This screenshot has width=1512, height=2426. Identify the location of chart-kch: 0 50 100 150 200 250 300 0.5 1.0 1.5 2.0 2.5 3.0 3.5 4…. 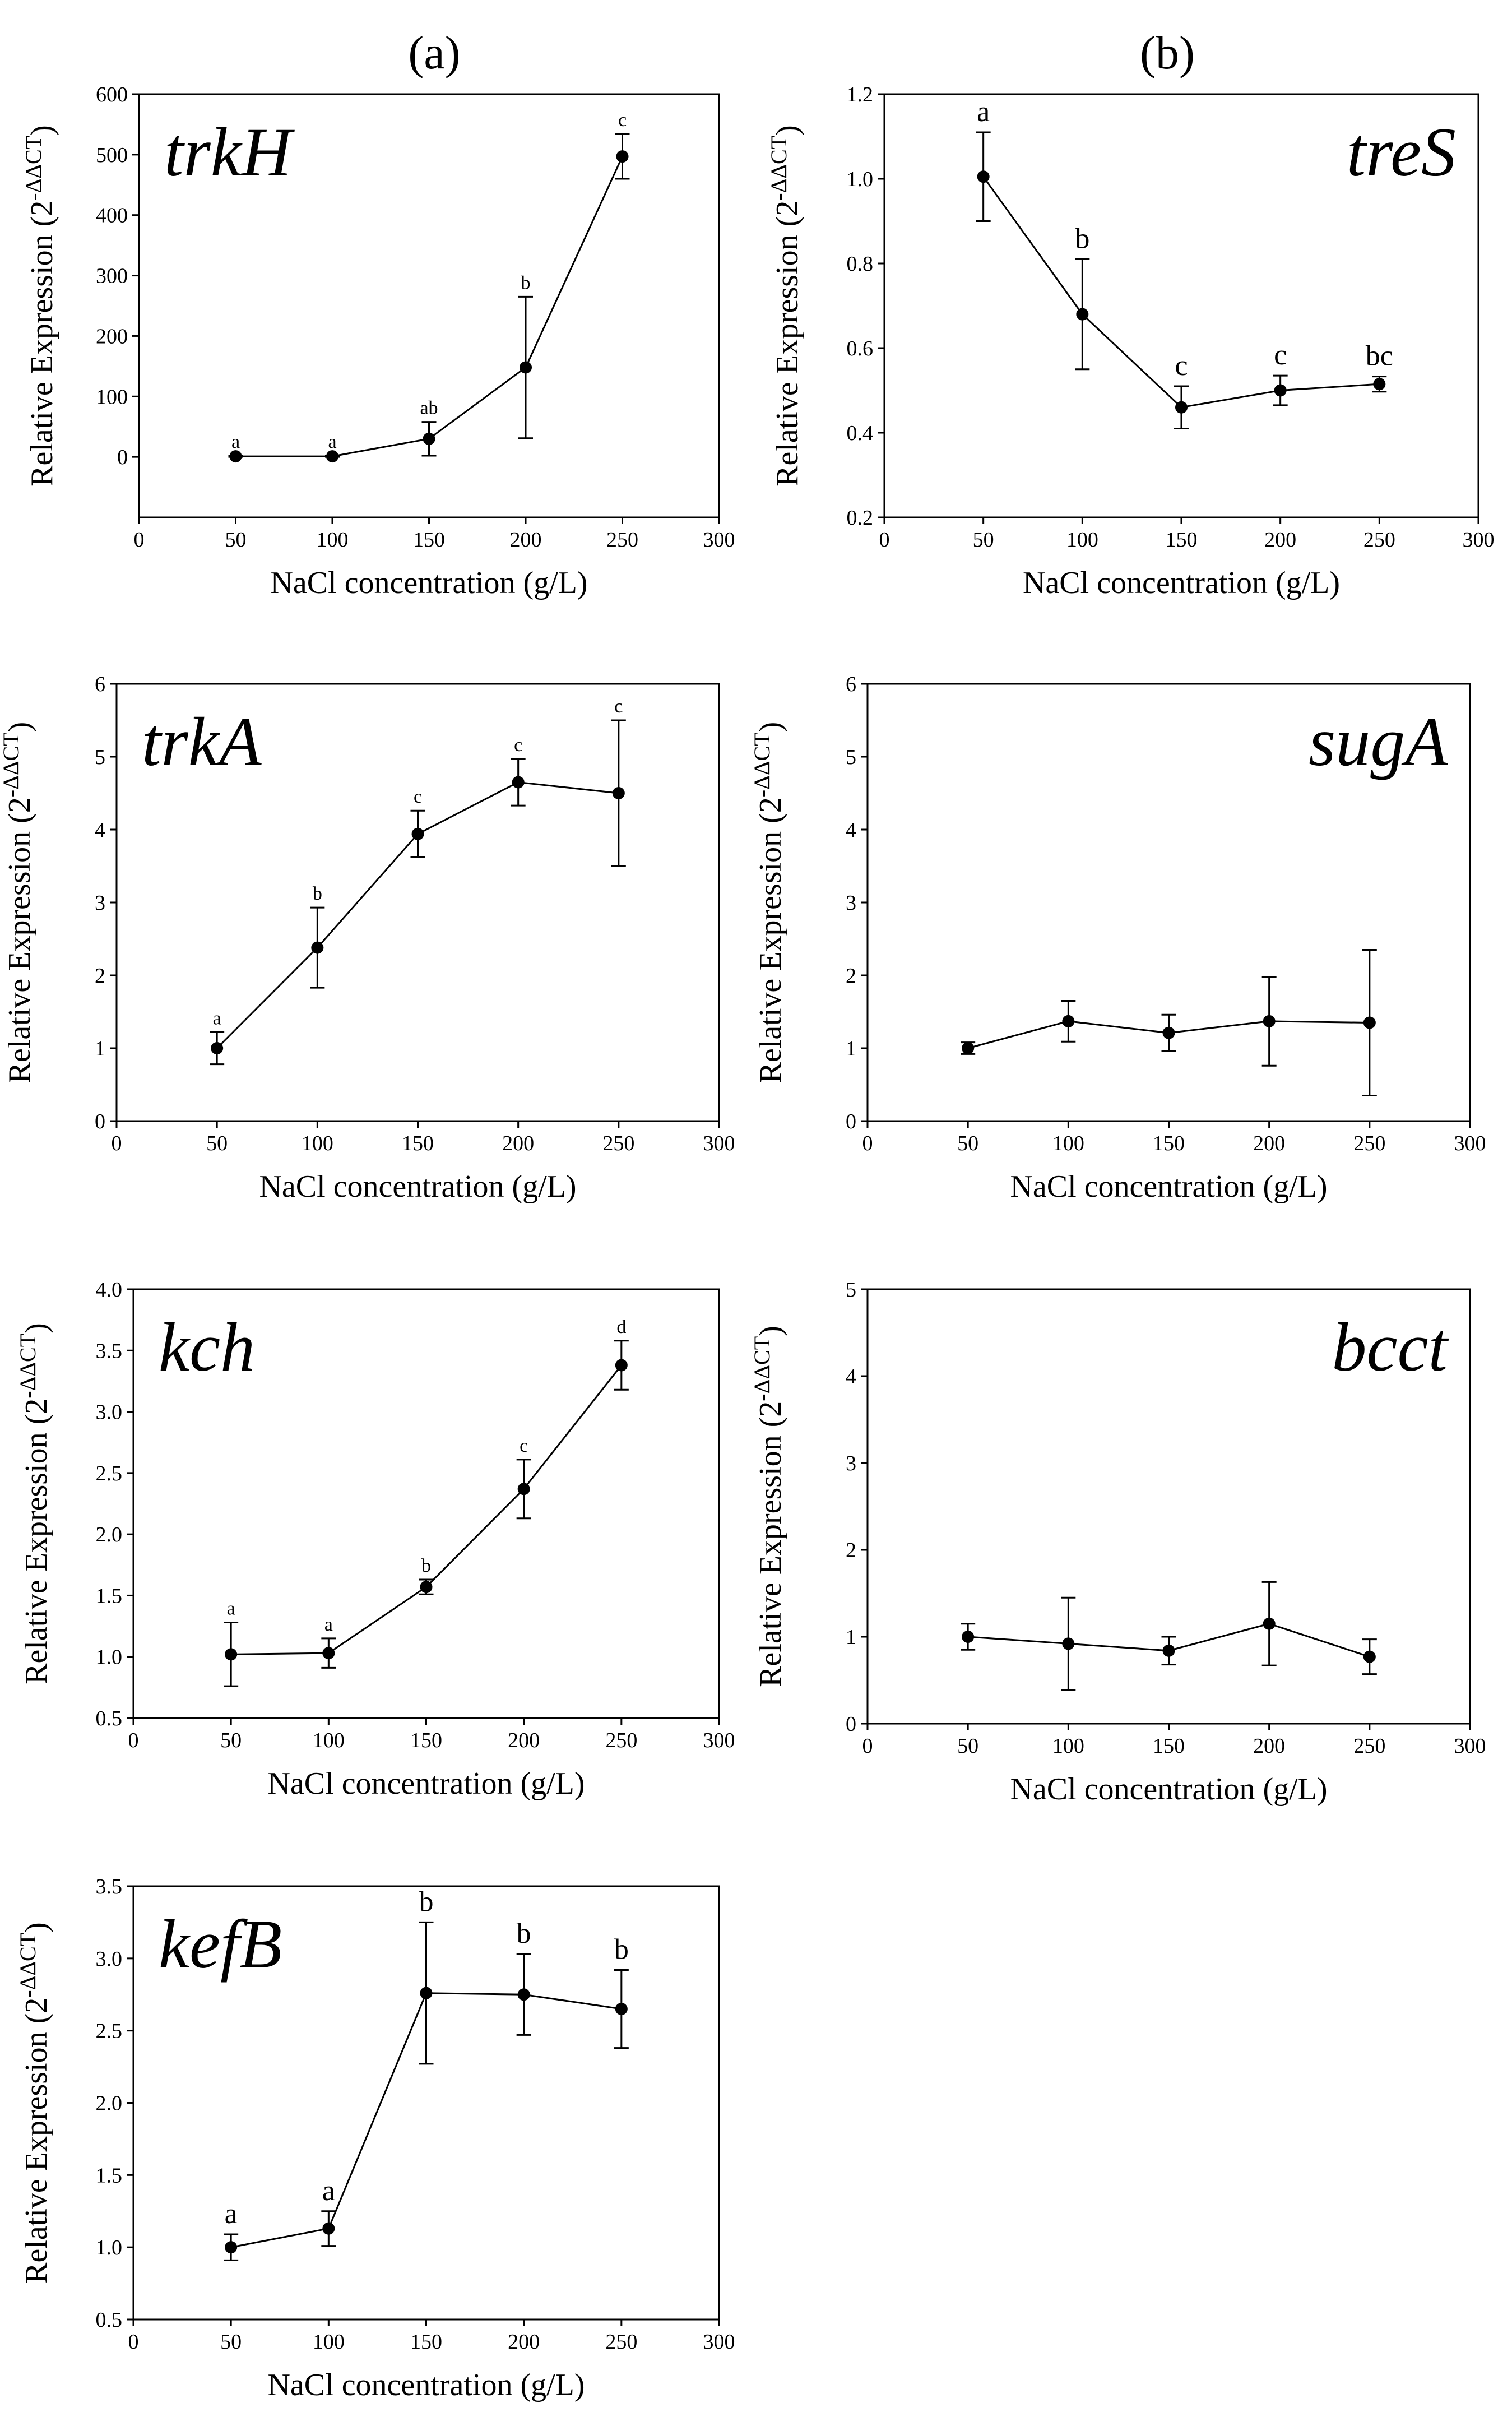
(375, 1540).